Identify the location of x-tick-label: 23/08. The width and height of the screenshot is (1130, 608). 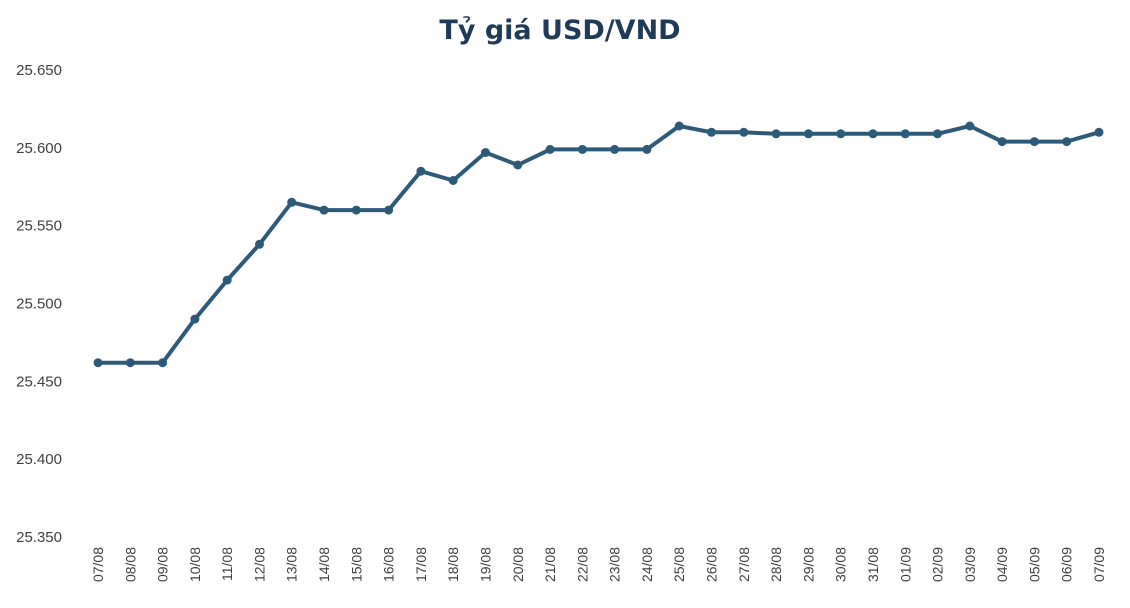
(615, 564).